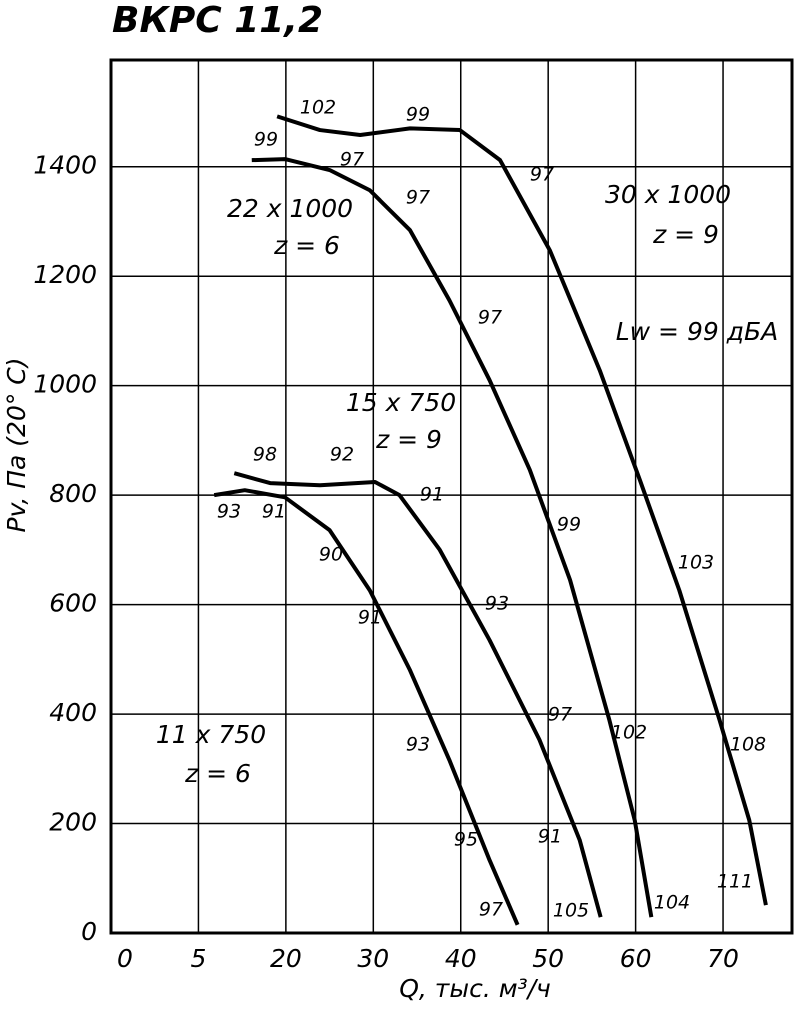 The width and height of the screenshot is (795, 1010). I want to click on noise-label: 105, so click(571, 911).